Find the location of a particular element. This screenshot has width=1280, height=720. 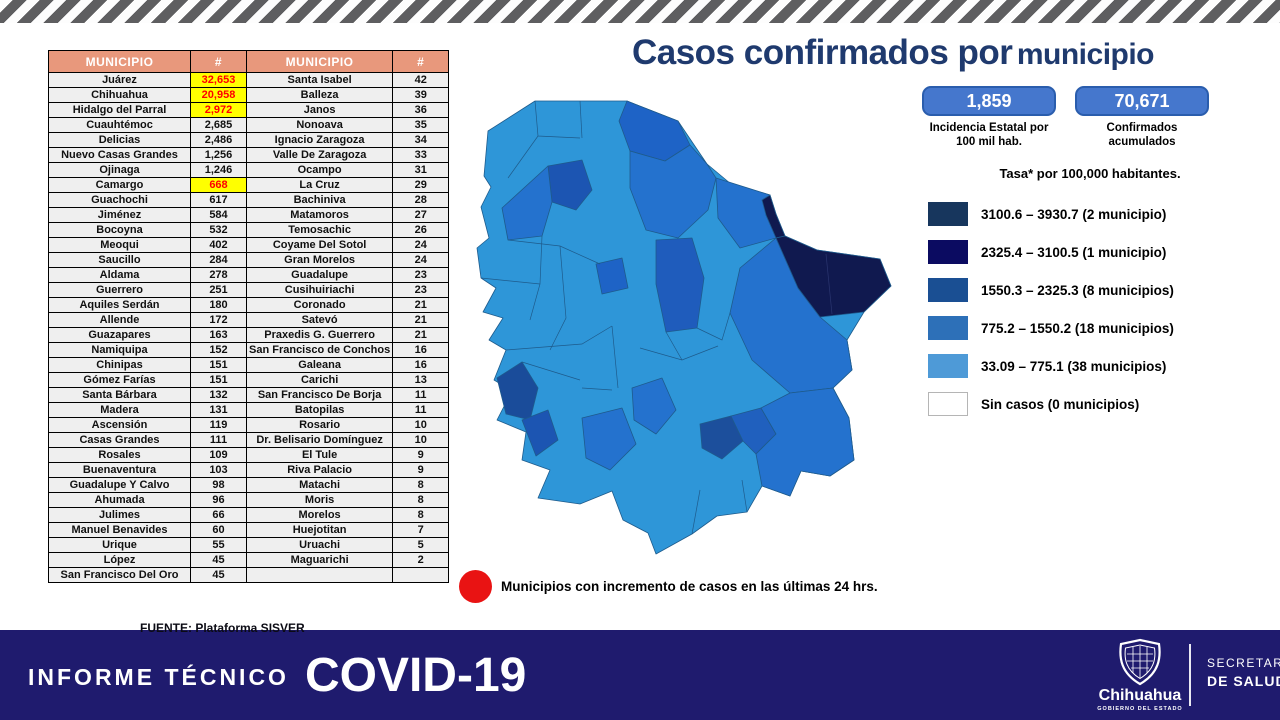

municipality-name: Nonoava is located at coordinates (319, 125).